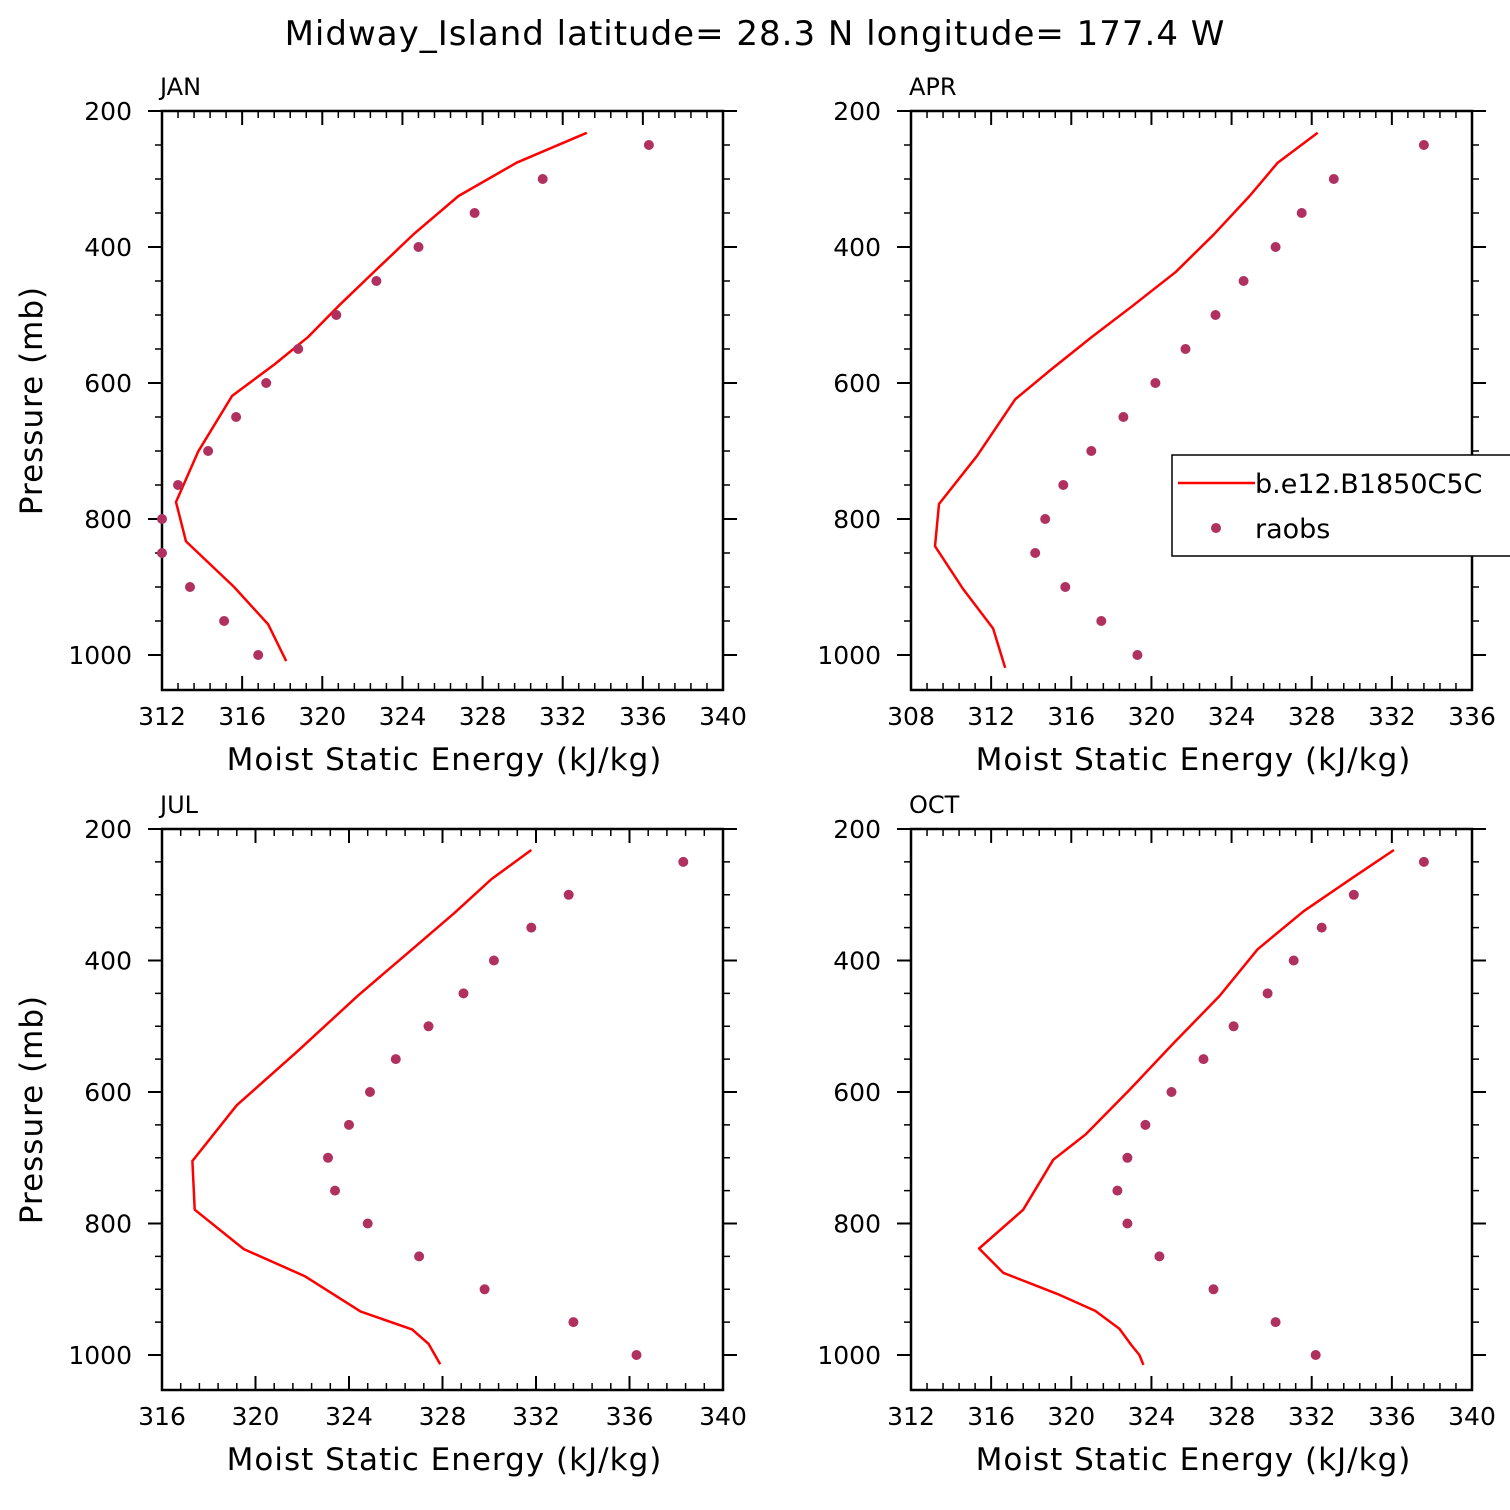  Describe the element at coordinates (934, 805) in the screenshot. I see `panel-title: OCT` at that location.